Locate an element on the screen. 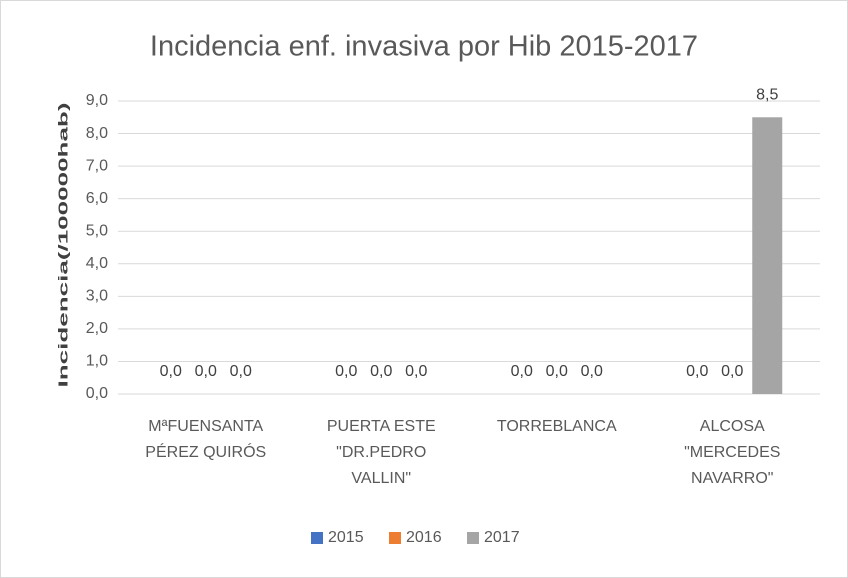 This screenshot has width=848, height=578. x-tick-label: VALLIN" is located at coordinates (381, 478).